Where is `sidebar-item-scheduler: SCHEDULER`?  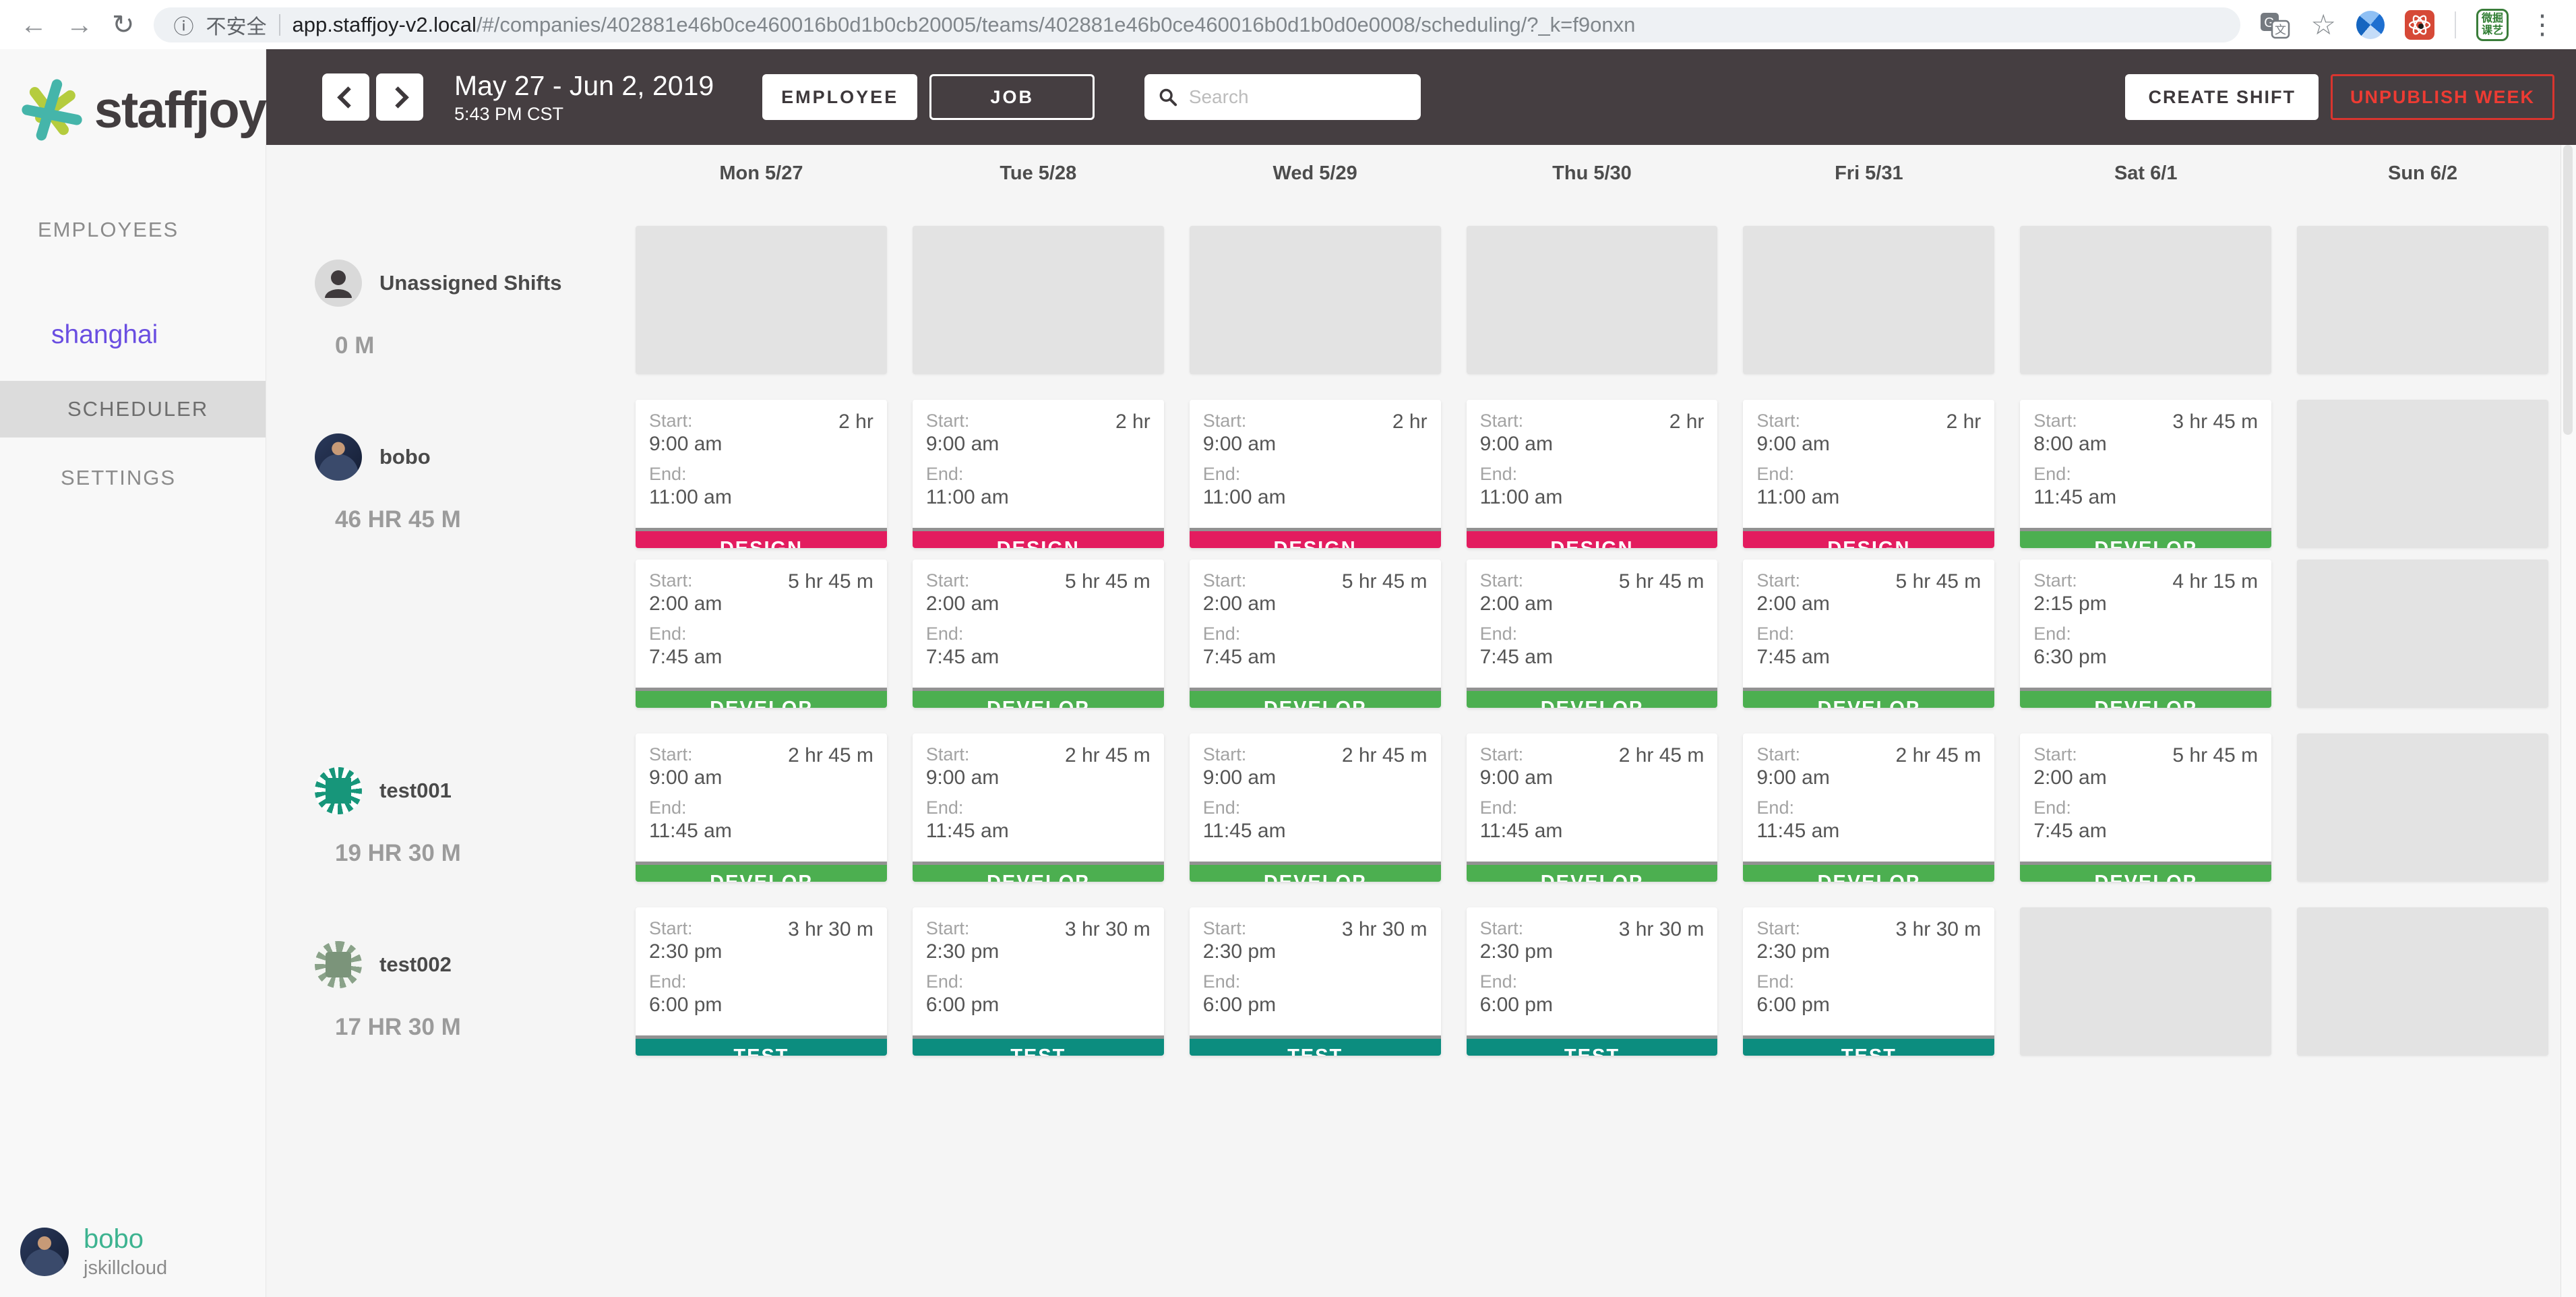
sidebar-item-scheduler: SCHEDULER is located at coordinates (133, 409).